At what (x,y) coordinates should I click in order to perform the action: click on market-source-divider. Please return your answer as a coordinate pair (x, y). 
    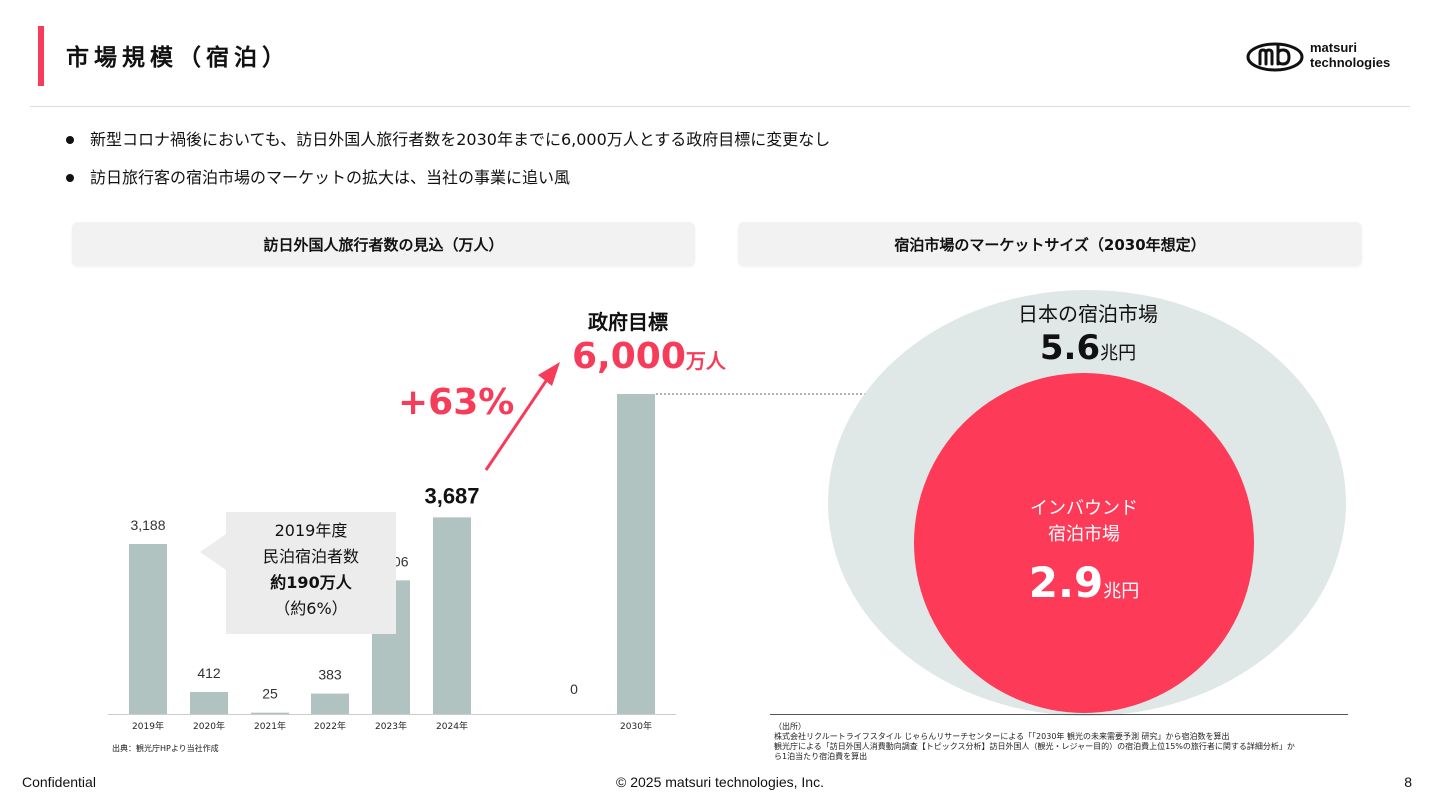
    Looking at the image, I should click on (1059, 714).